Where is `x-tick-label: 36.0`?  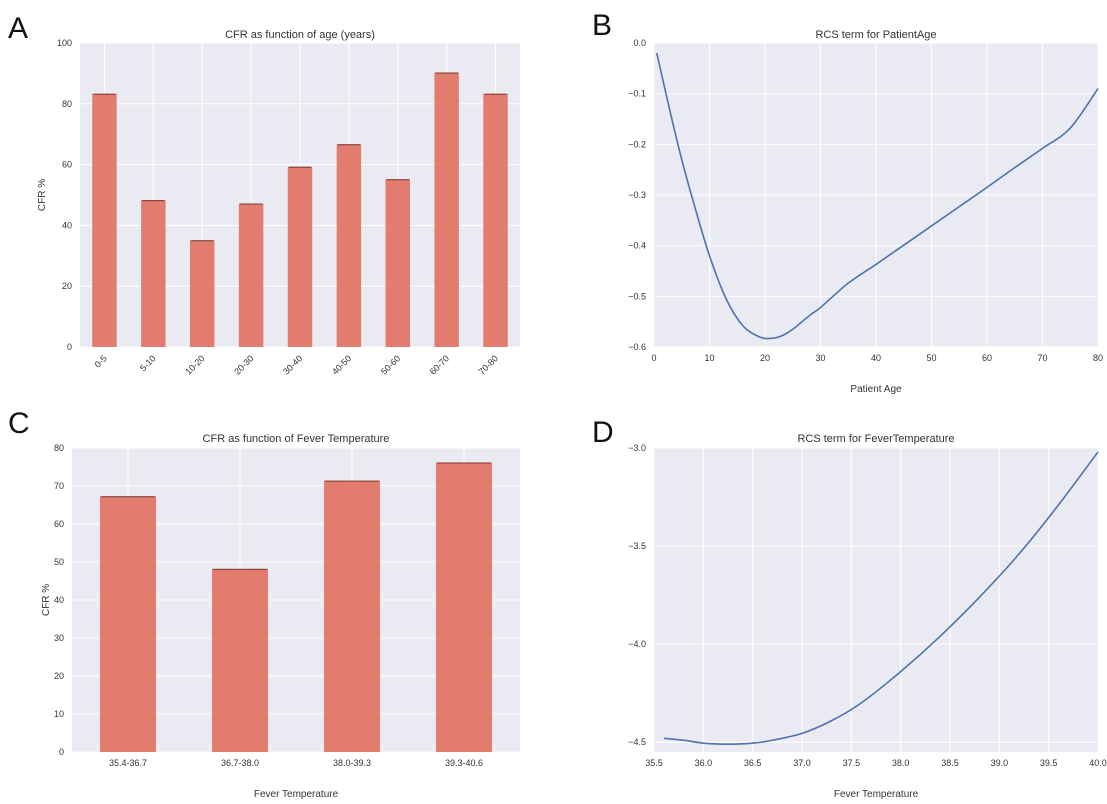
x-tick-label: 36.0 is located at coordinates (704, 763).